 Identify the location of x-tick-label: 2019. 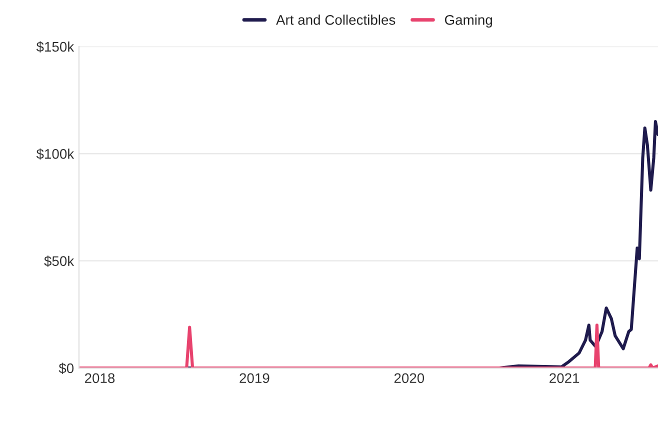
(255, 378).